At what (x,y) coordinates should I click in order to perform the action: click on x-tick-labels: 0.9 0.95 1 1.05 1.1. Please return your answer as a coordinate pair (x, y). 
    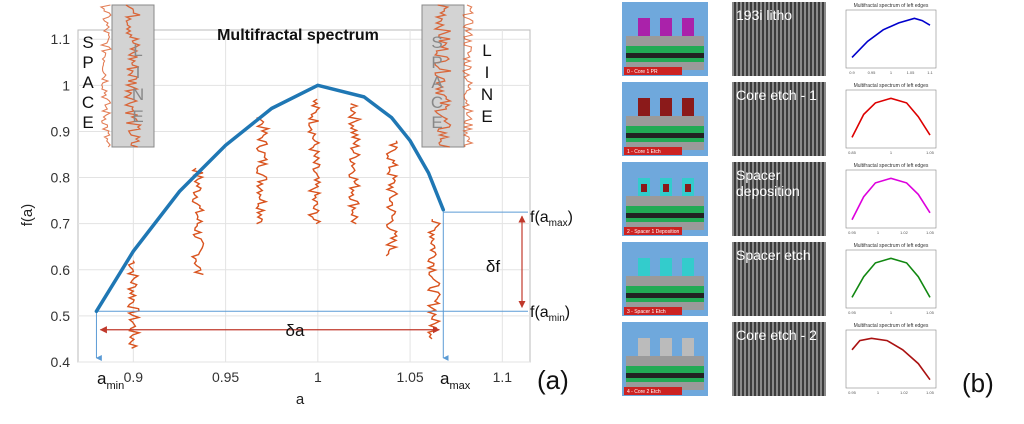
    Looking at the image, I should click on (318, 377).